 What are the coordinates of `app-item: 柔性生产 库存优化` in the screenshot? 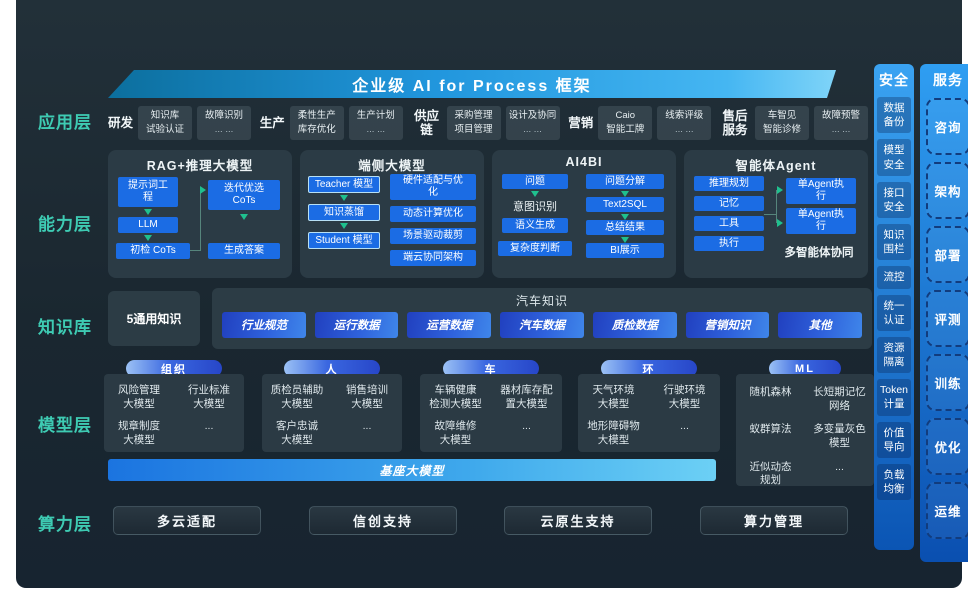 It's located at (316, 123).